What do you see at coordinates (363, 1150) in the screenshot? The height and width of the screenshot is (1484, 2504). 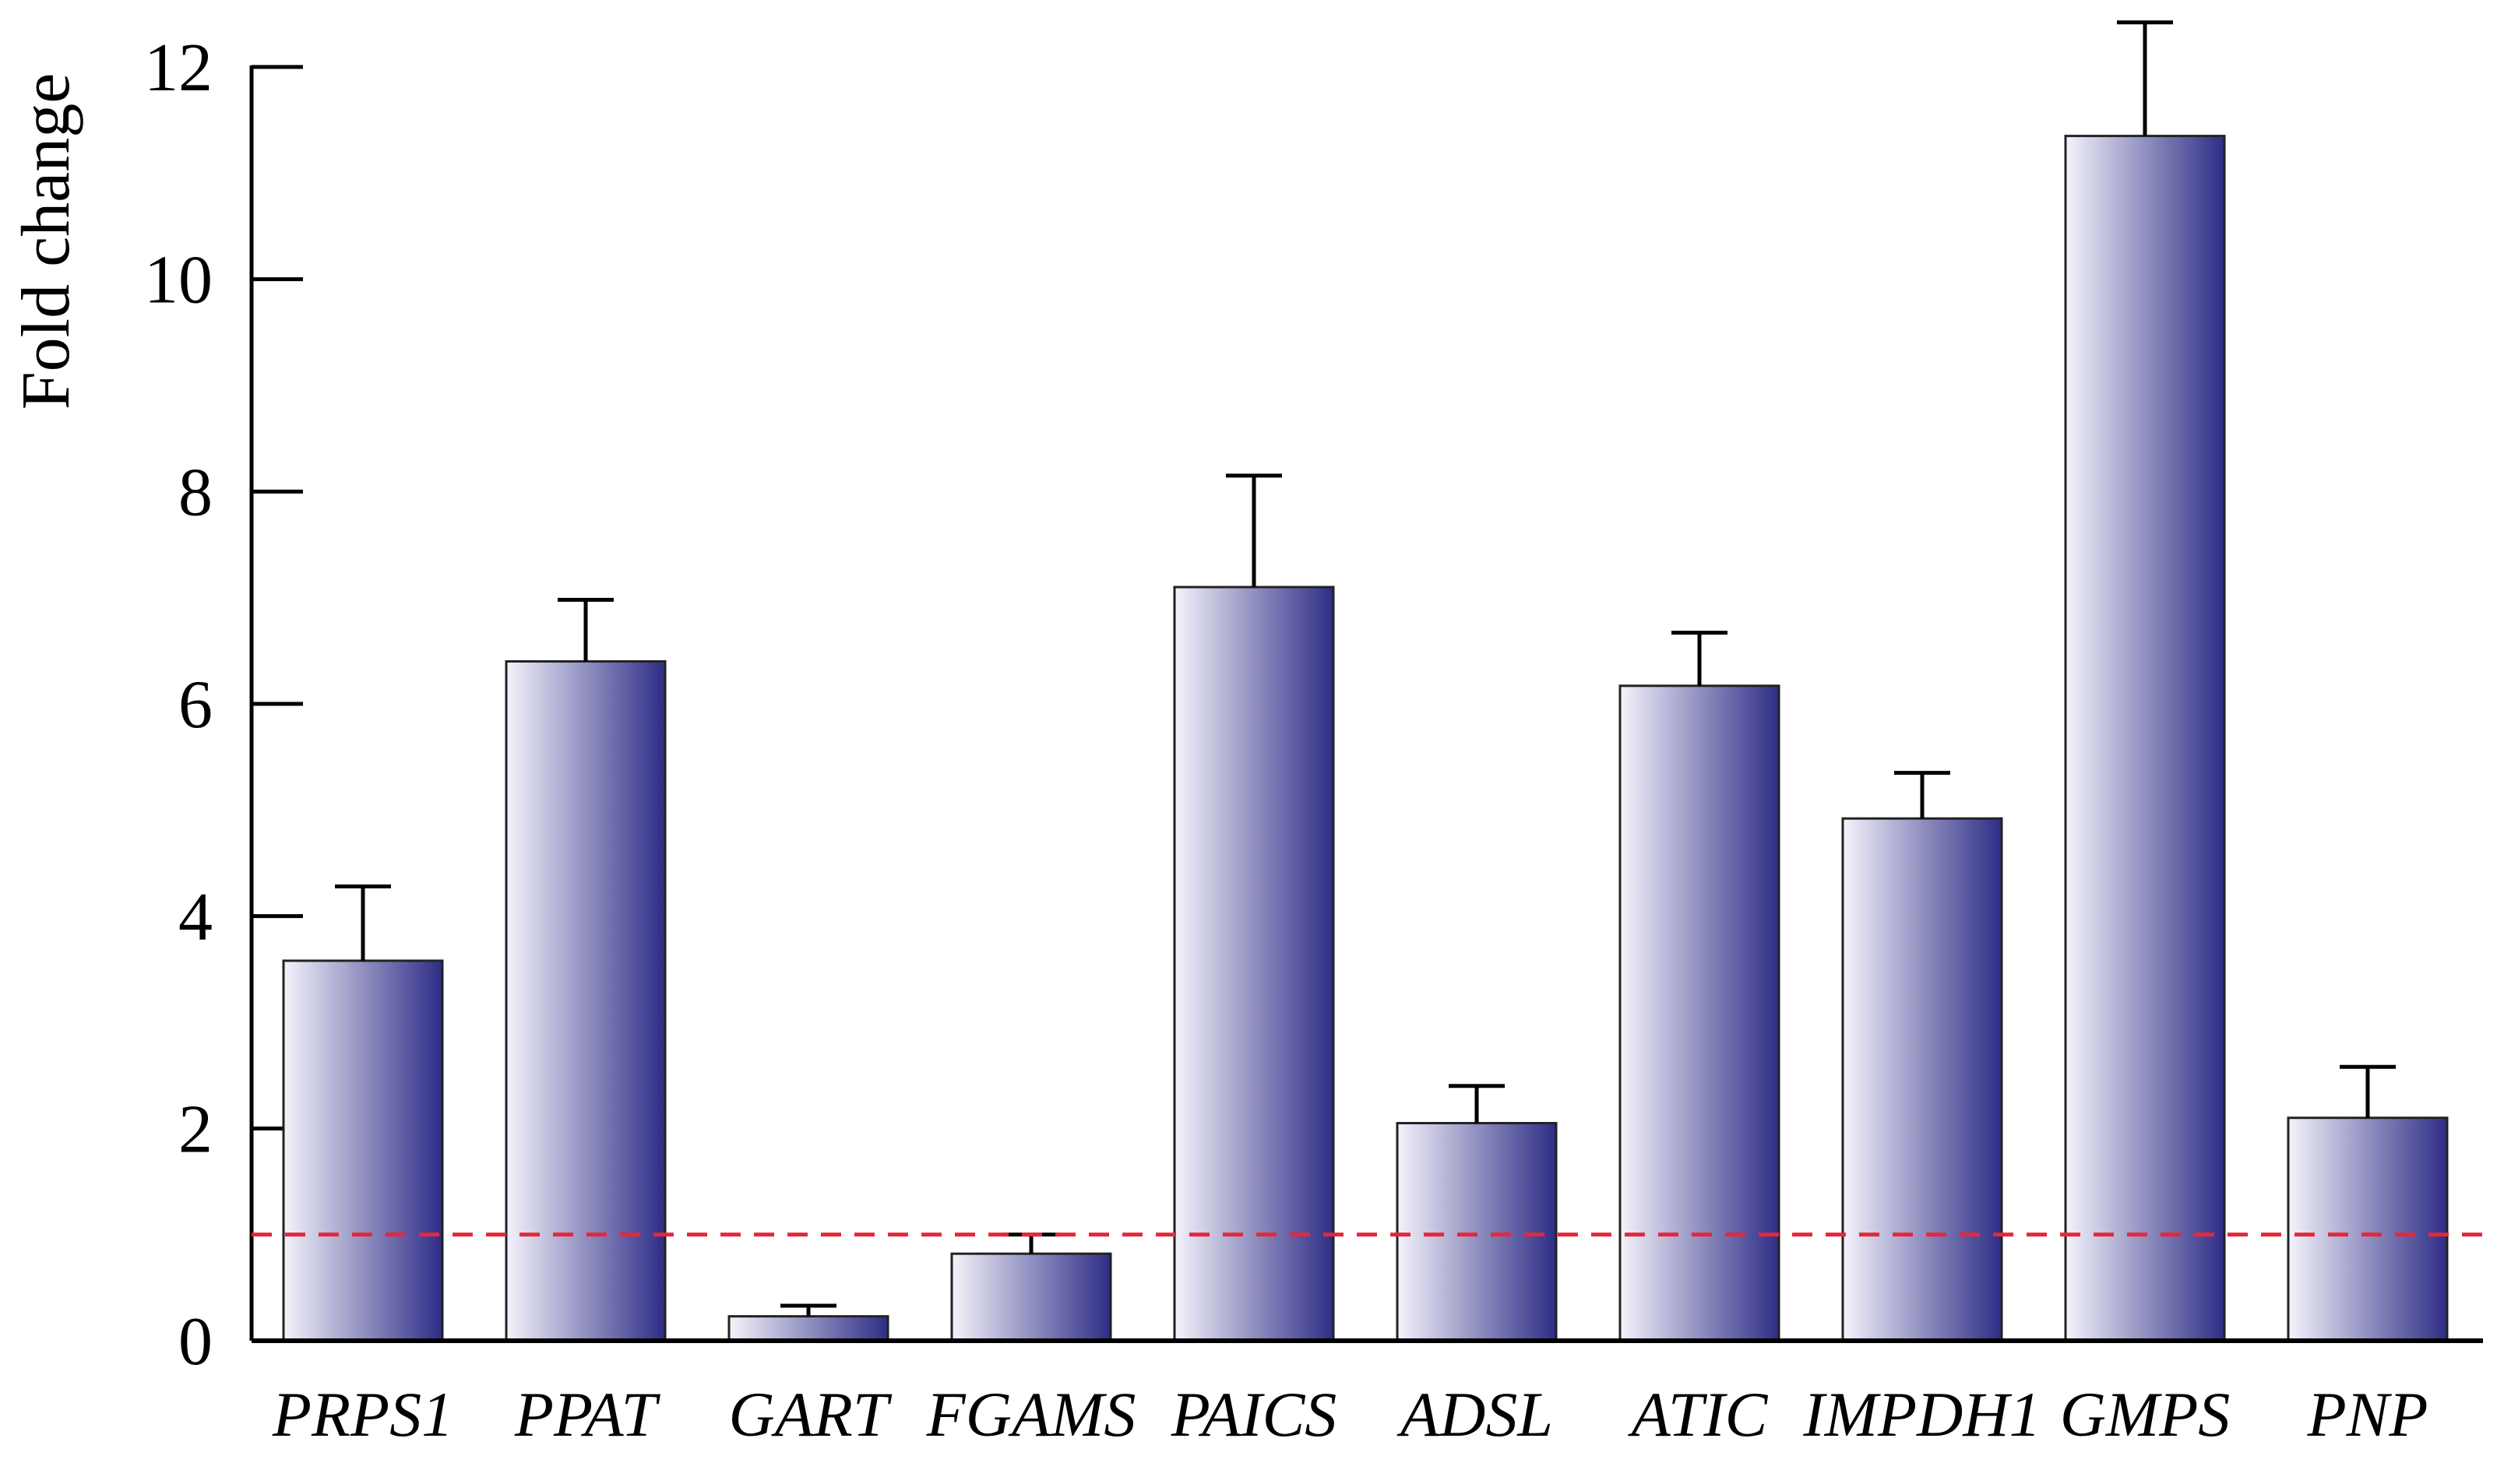 I see `bar-prps1` at bounding box center [363, 1150].